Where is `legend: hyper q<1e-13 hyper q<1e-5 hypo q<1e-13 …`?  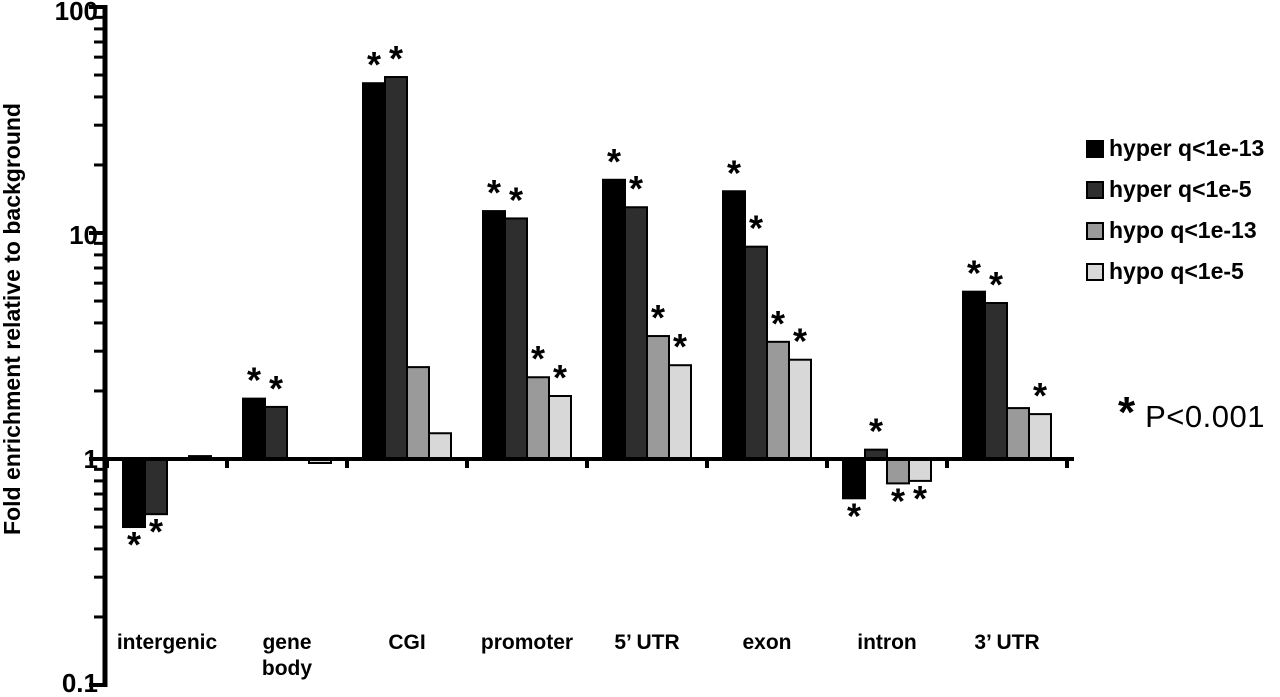 legend: hyper q<1e-13 hyper q<1e-5 hypo q<1e-13 … is located at coordinates (1175, 217).